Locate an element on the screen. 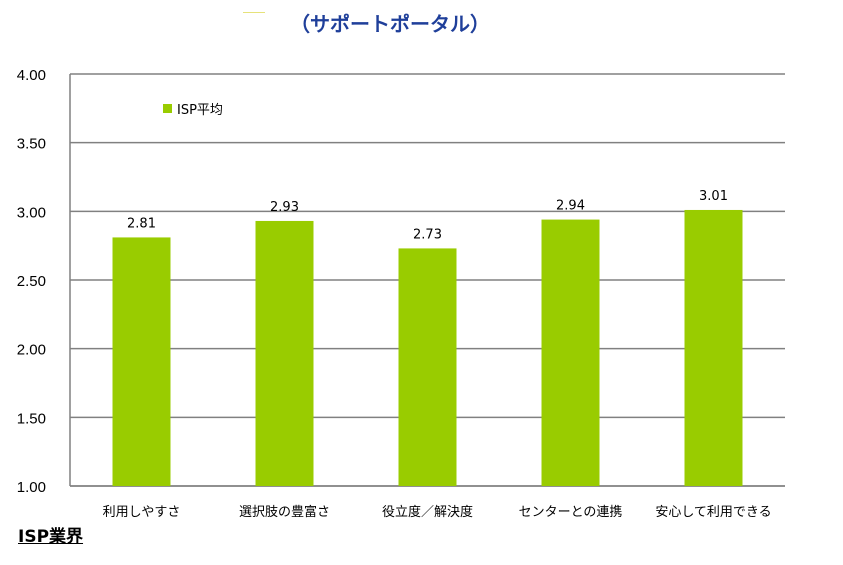 The image size is (843, 565). x-tick-label: センターとの連携 is located at coordinates (571, 512).